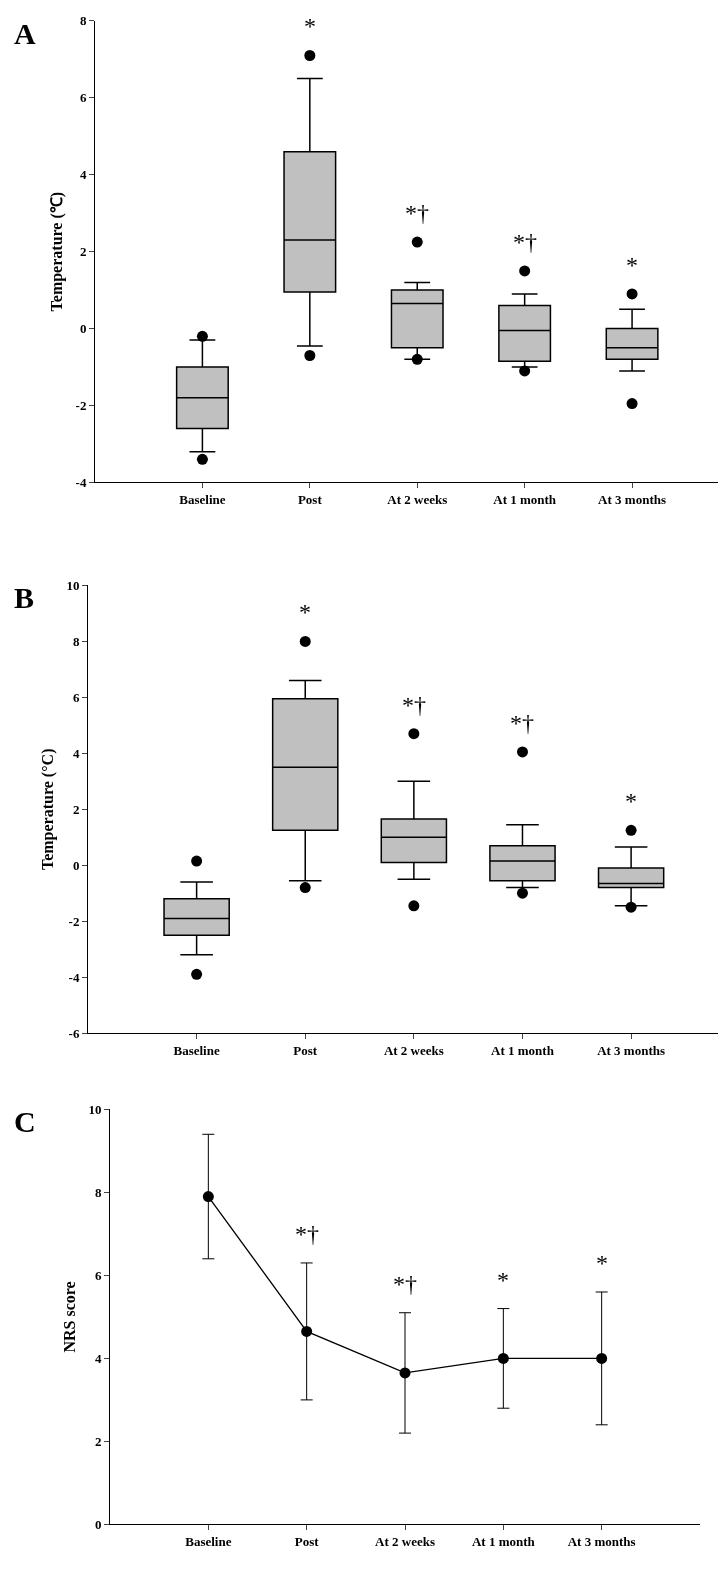 The width and height of the screenshot is (721, 1574). Describe the element at coordinates (74, 1033) in the screenshot. I see `y-tick-label: -6` at that location.